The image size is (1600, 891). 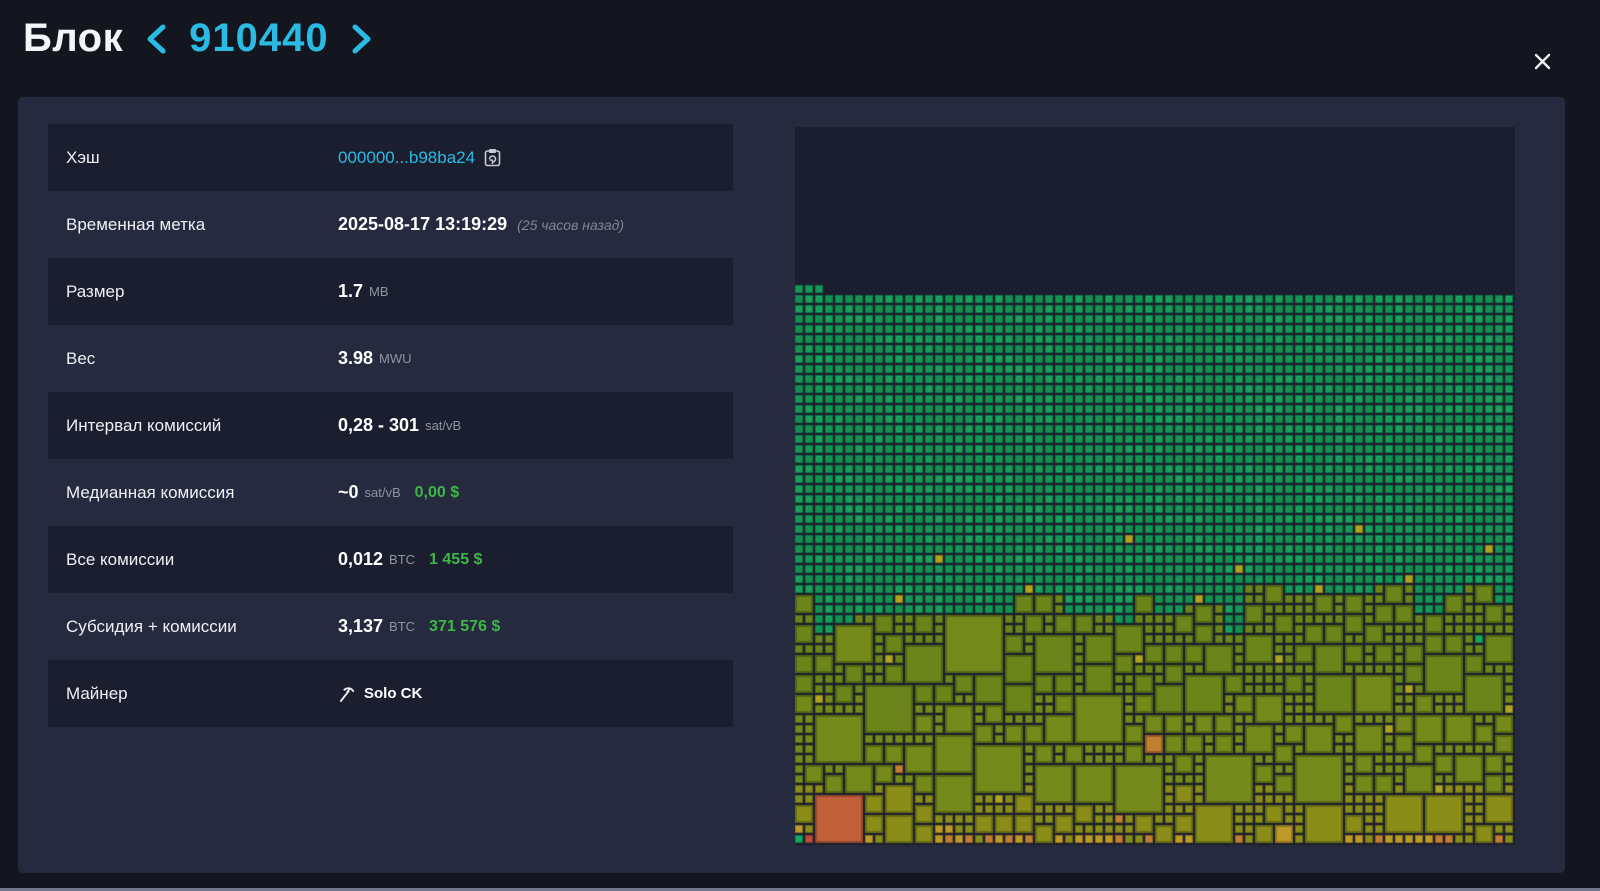 What do you see at coordinates (81, 358) in the screenshot?
I see `row-label: Вес` at bounding box center [81, 358].